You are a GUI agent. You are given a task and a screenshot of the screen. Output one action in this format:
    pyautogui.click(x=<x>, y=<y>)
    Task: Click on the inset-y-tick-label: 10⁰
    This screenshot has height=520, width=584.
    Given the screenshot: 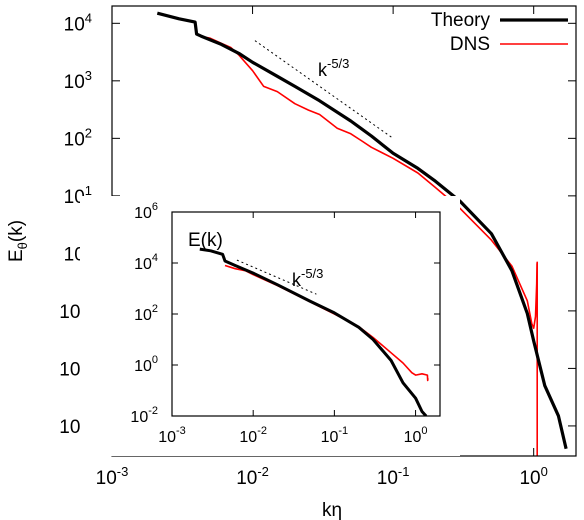 What is the action you would take?
    pyautogui.click(x=146, y=364)
    